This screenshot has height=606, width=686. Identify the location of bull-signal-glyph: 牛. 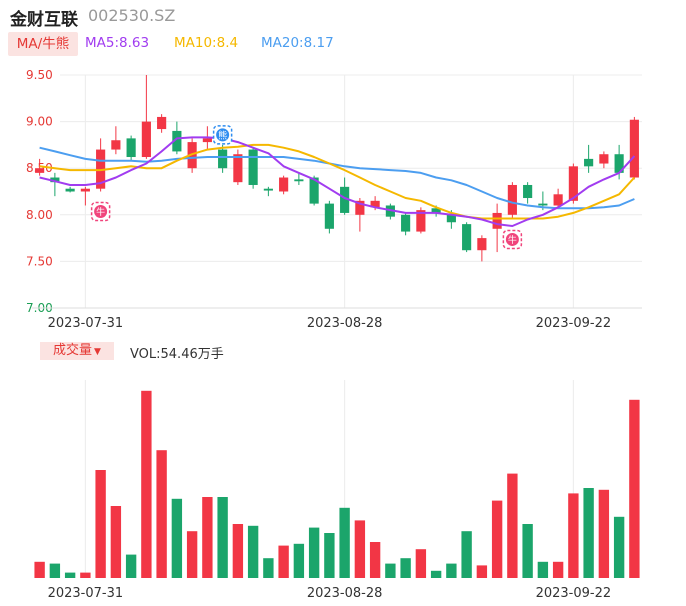
(512, 240).